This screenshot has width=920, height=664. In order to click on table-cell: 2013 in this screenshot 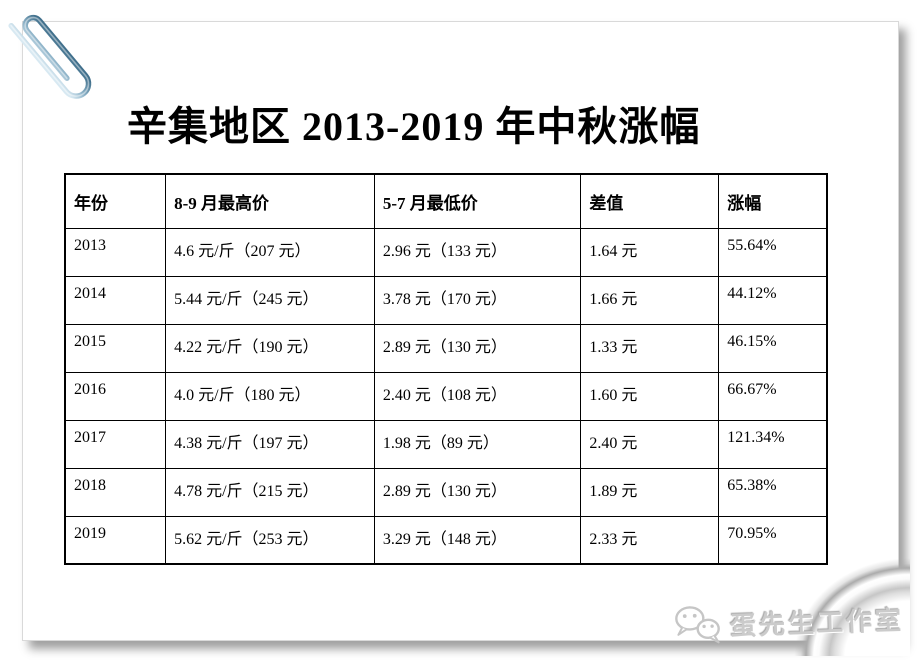, I will do `click(115, 252)`.